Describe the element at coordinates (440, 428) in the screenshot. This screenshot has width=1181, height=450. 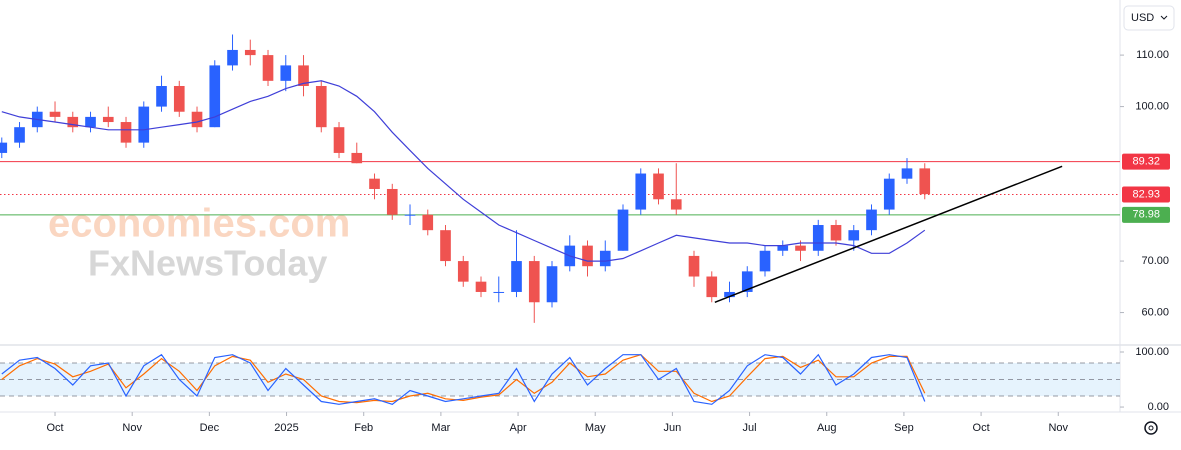
I see `x-tick-label: Mar` at that location.